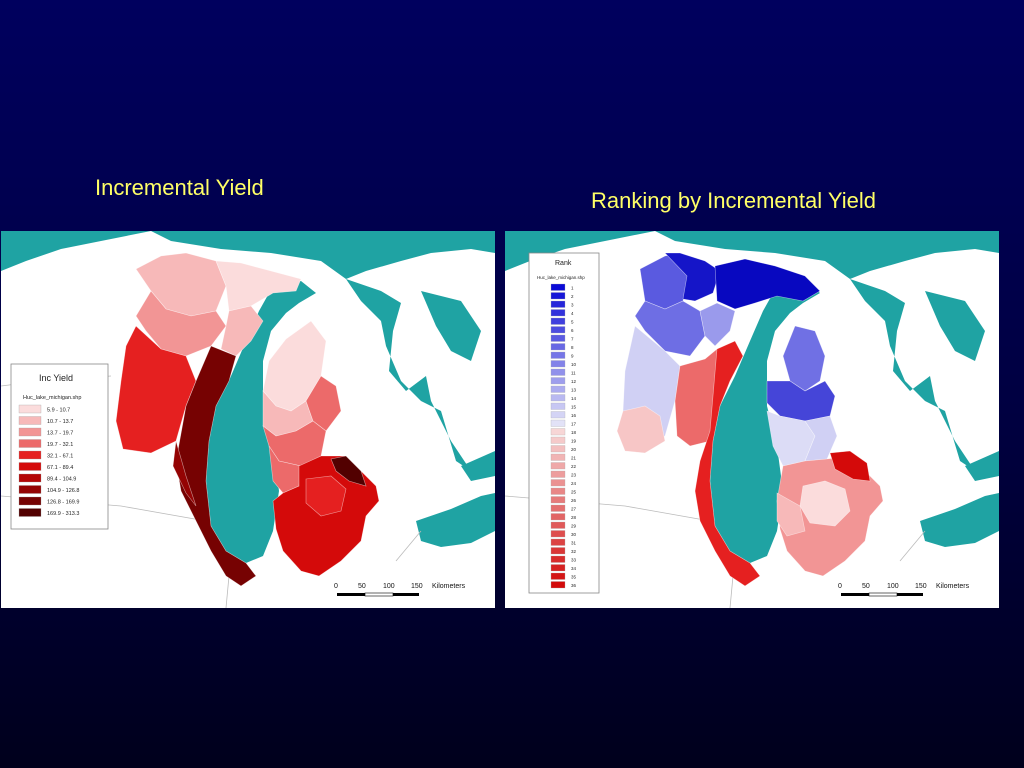  I want to click on rank-label: 25, so click(574, 492).